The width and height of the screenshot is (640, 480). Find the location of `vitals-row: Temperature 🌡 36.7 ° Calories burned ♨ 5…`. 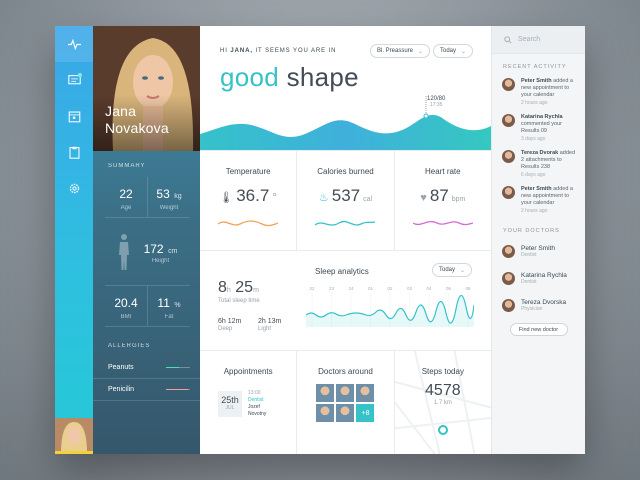

vitals-row: Temperature 🌡 36.7 ° Calories burned ♨ 5… is located at coordinates (345, 201).